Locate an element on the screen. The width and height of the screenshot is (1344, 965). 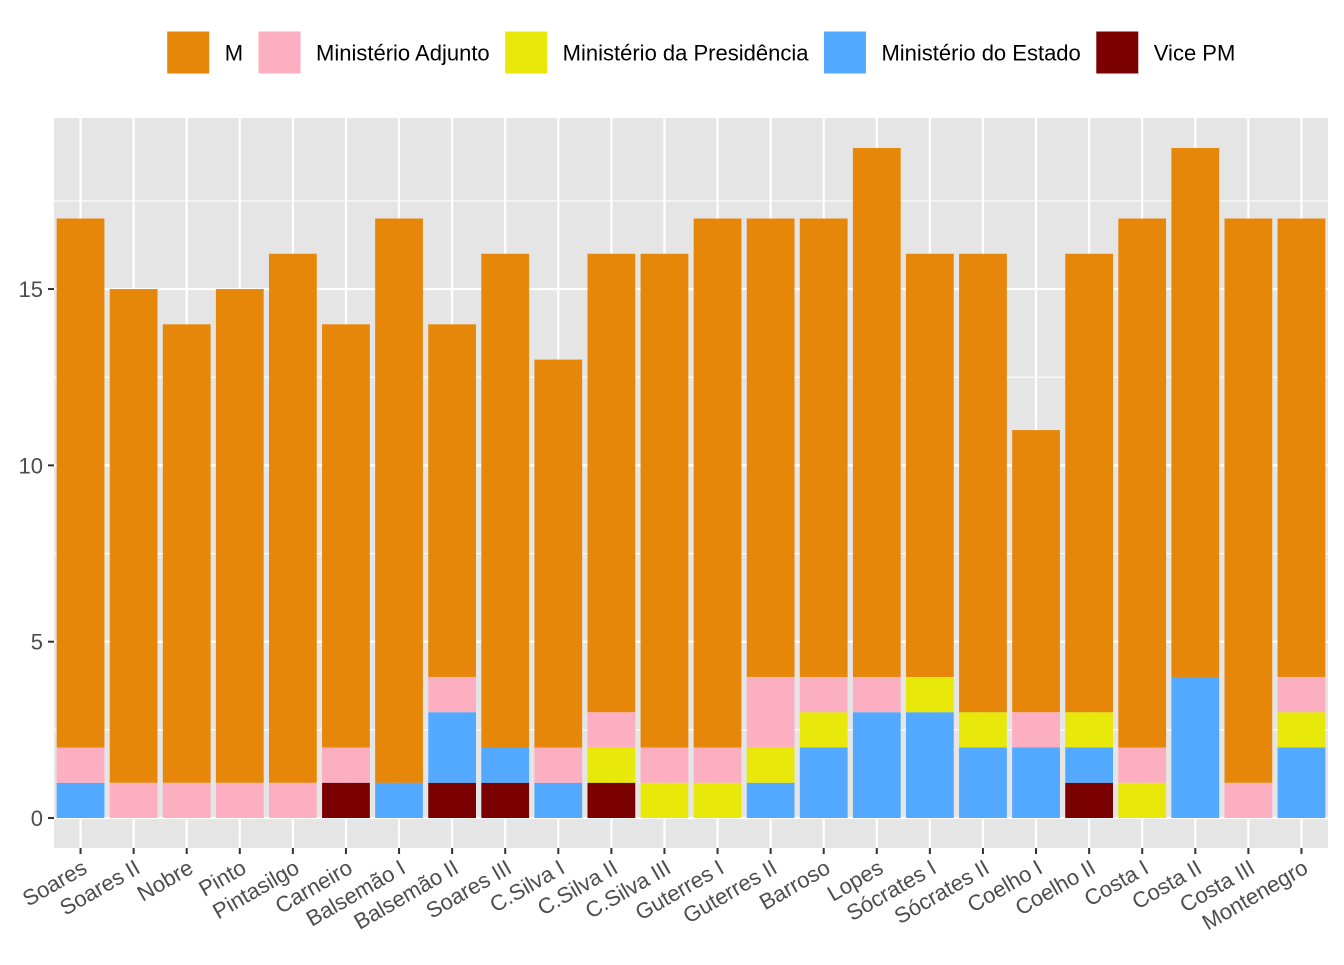
legend-label-ministerio-da-presidencia: Ministério da Presidência is located at coordinates (686, 53).